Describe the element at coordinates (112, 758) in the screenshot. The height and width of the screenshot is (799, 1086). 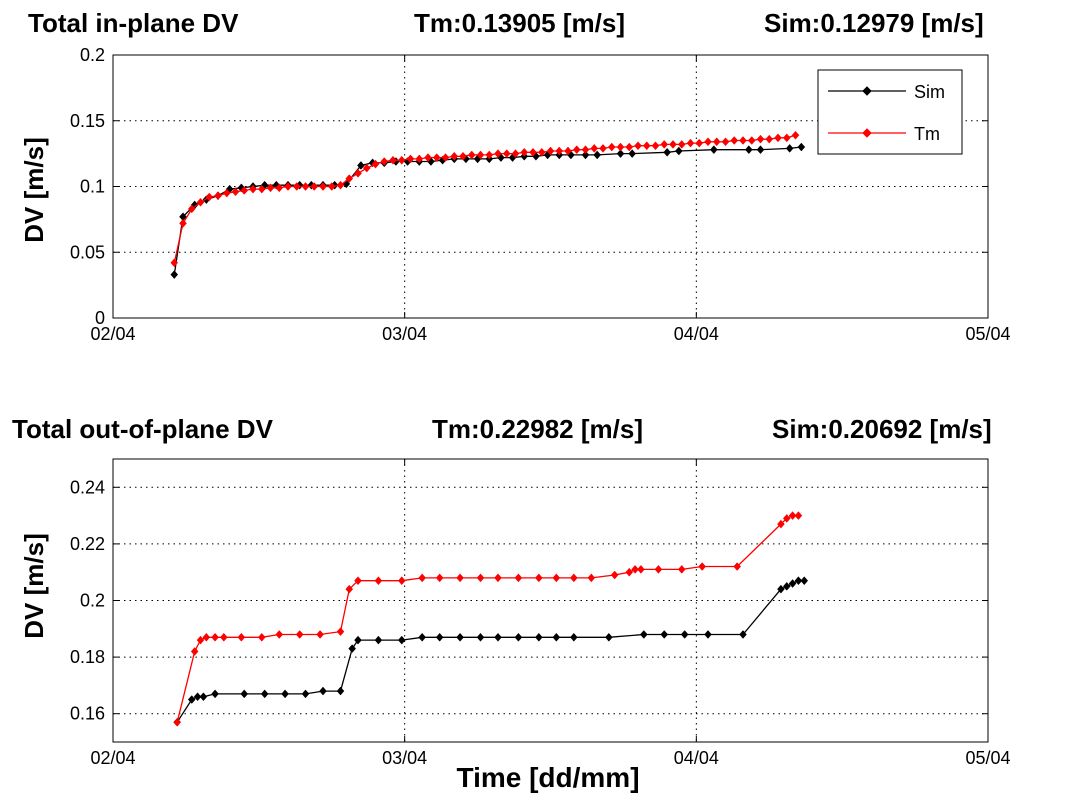
I see `bottom-x-tick-label: 02/04` at that location.